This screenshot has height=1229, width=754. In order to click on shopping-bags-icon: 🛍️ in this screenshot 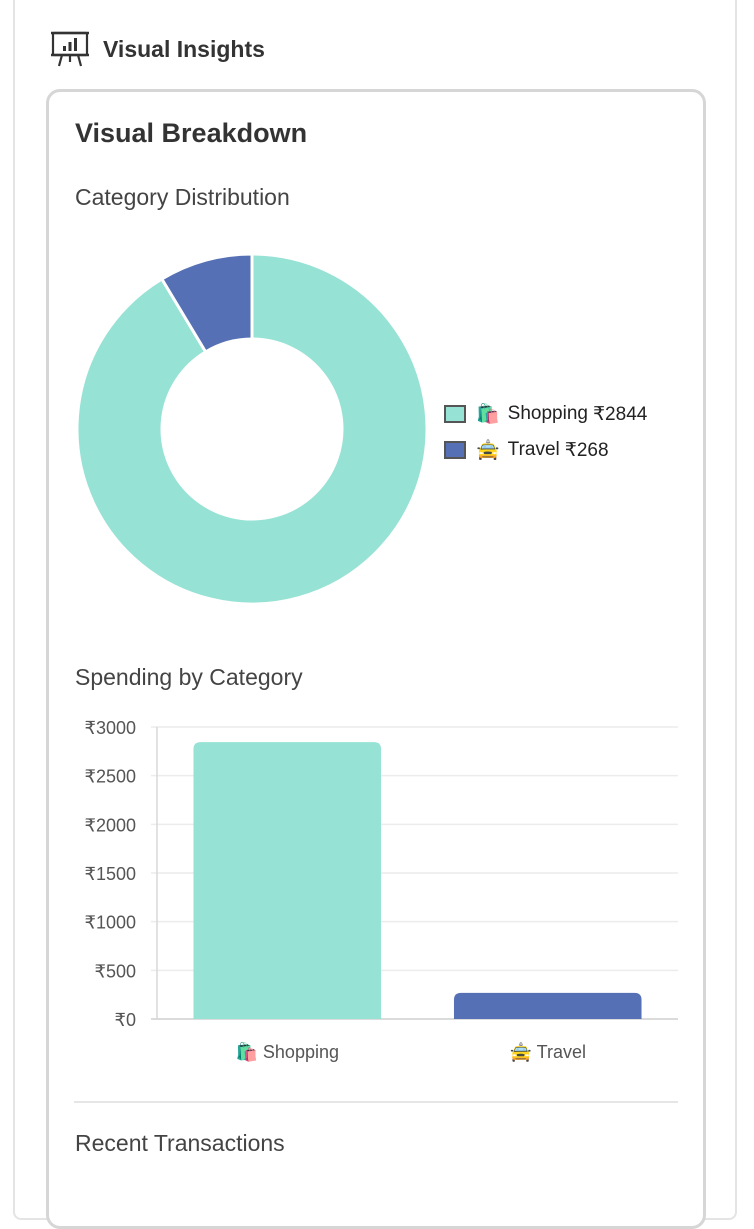, I will do `click(488, 414)`.